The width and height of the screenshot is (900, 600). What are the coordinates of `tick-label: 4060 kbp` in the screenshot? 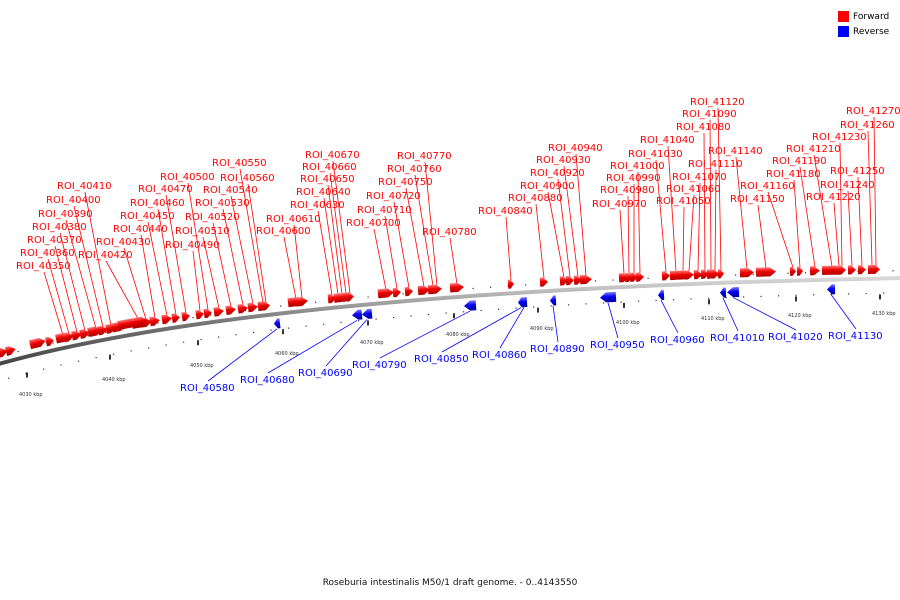 It's located at (287, 354).